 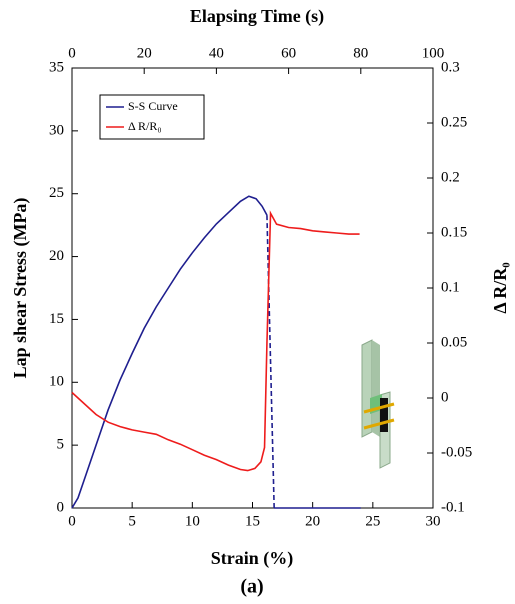 What do you see at coordinates (454, 232) in the screenshot?
I see `y2-tick-label: 0.15` at bounding box center [454, 232].